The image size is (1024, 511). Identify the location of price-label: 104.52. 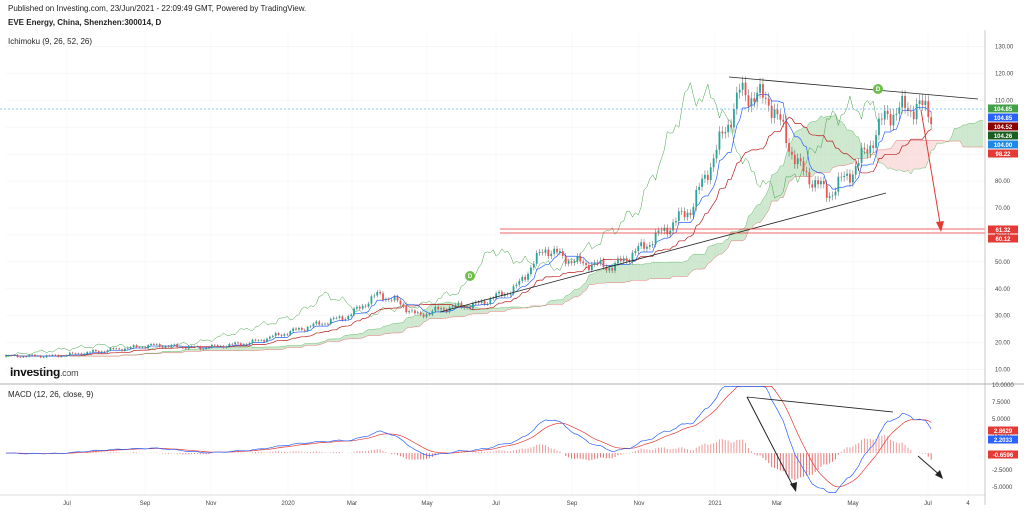
(1003, 126).